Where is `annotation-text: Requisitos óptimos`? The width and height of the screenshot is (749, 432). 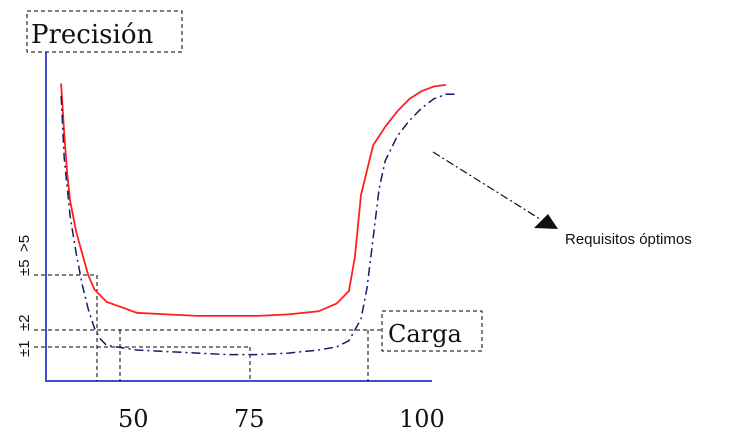
annotation-text: Requisitos óptimos is located at coordinates (628, 239).